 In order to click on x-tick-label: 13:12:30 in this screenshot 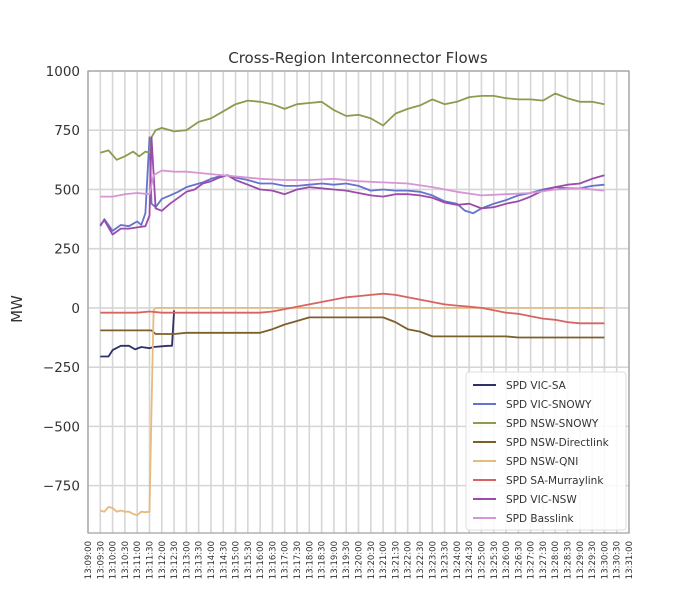, I will do `click(175, 560)`.